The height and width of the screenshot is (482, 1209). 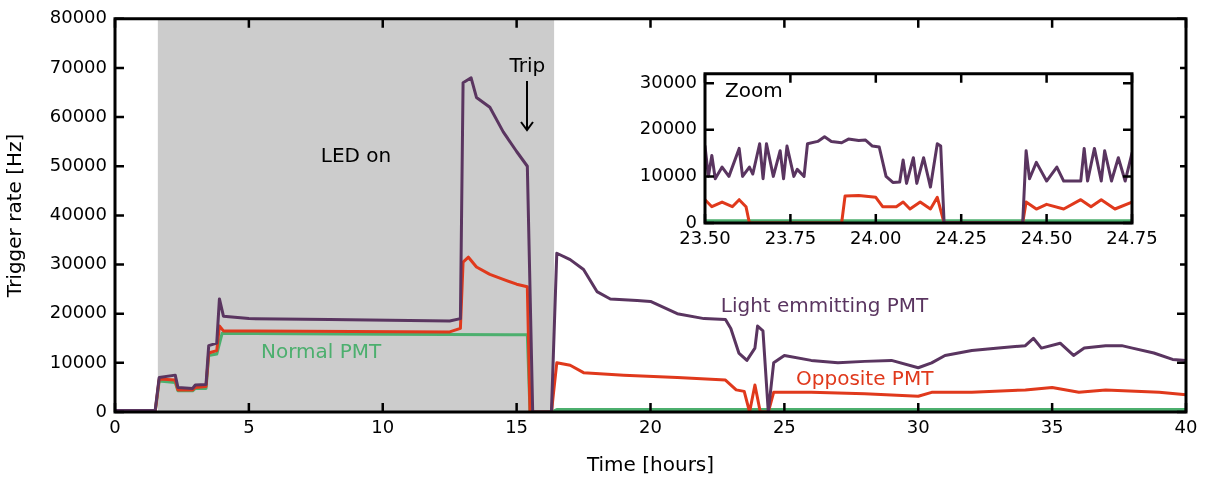 What do you see at coordinates (249, 427) in the screenshot?
I see `x-tick-label: 5` at bounding box center [249, 427].